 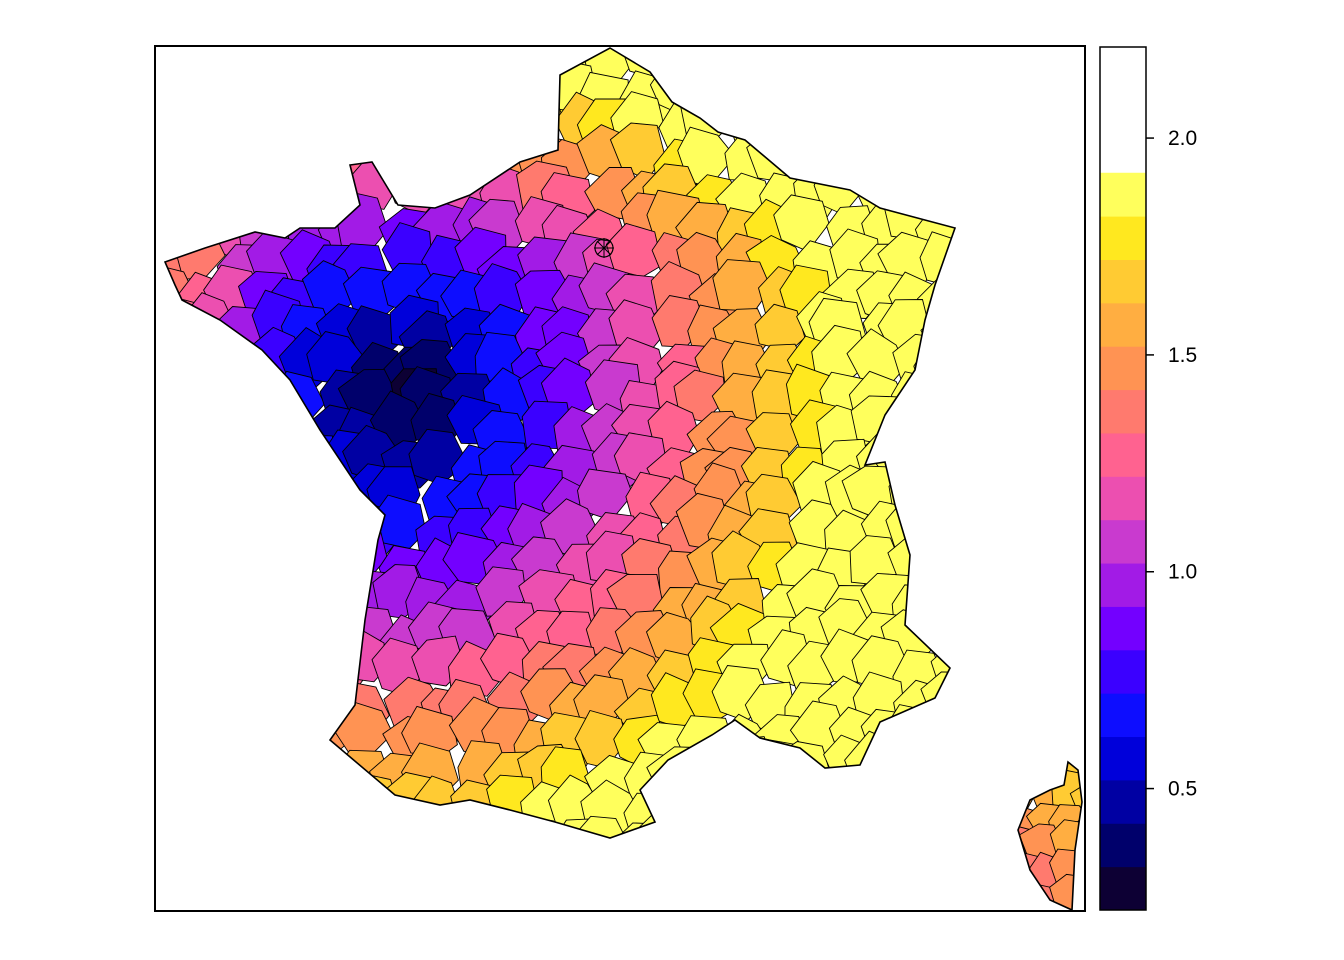 What do you see at coordinates (604, 248) in the screenshot?
I see `paris-cluster` at bounding box center [604, 248].